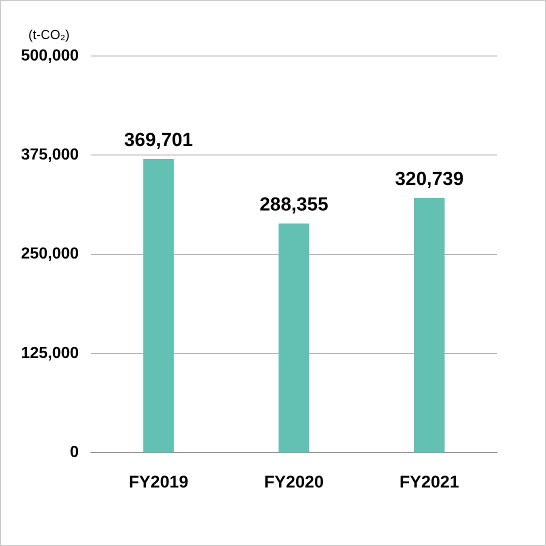 Image resolution: width=546 pixels, height=546 pixels. What do you see at coordinates (294, 482) in the screenshot?
I see `x-tick-label: FY2020` at bounding box center [294, 482].